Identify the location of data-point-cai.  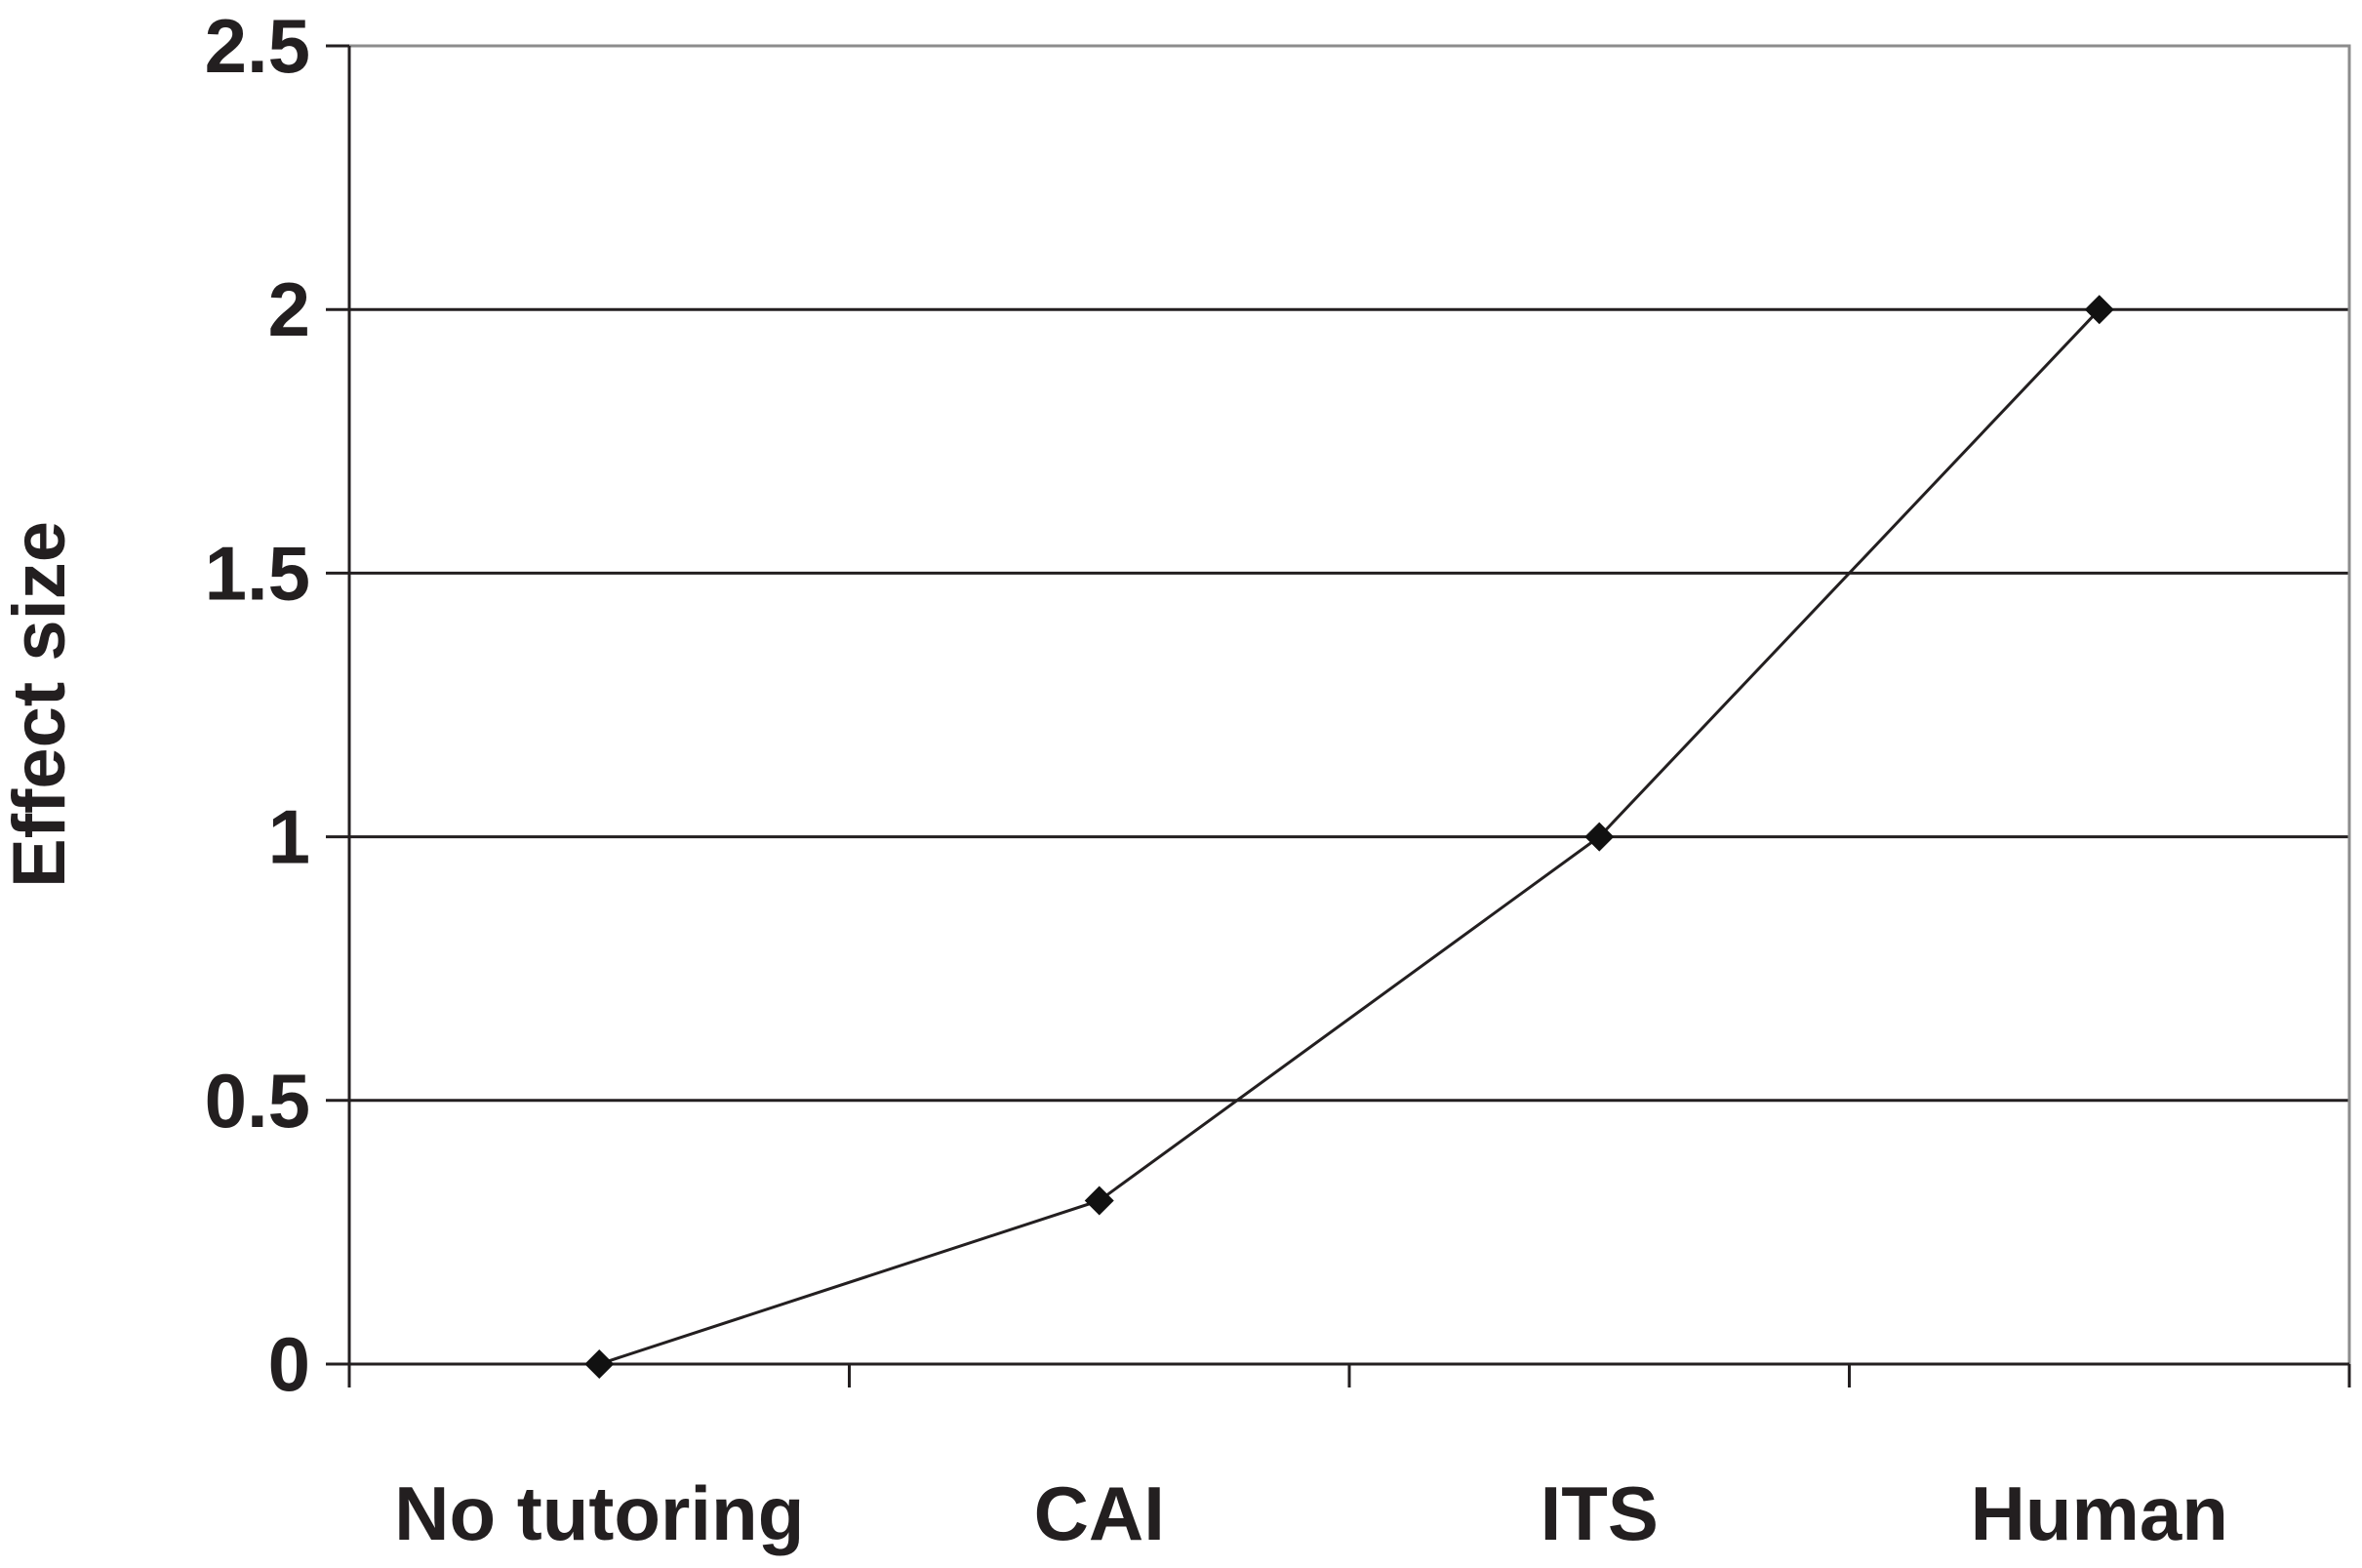
(1099, 1201).